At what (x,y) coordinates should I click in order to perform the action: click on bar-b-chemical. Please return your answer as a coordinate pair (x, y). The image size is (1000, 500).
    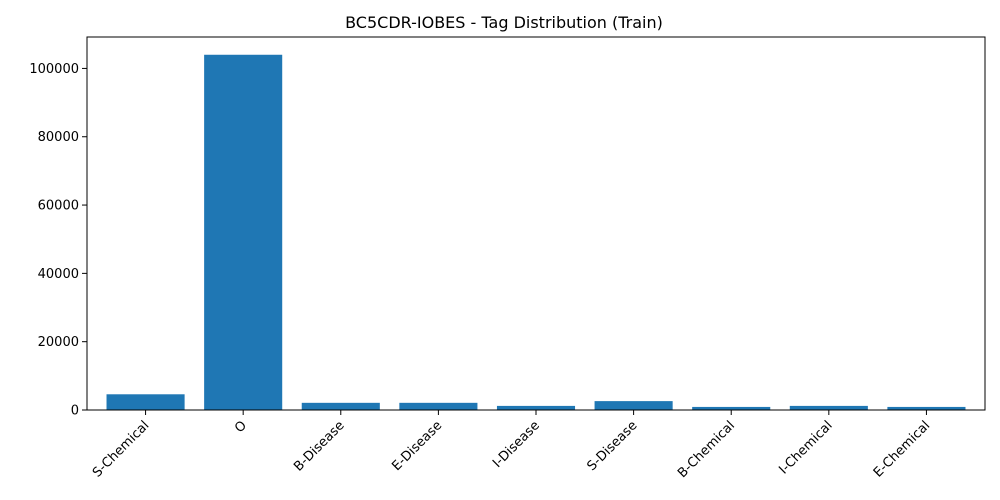
    Looking at the image, I should click on (731, 408).